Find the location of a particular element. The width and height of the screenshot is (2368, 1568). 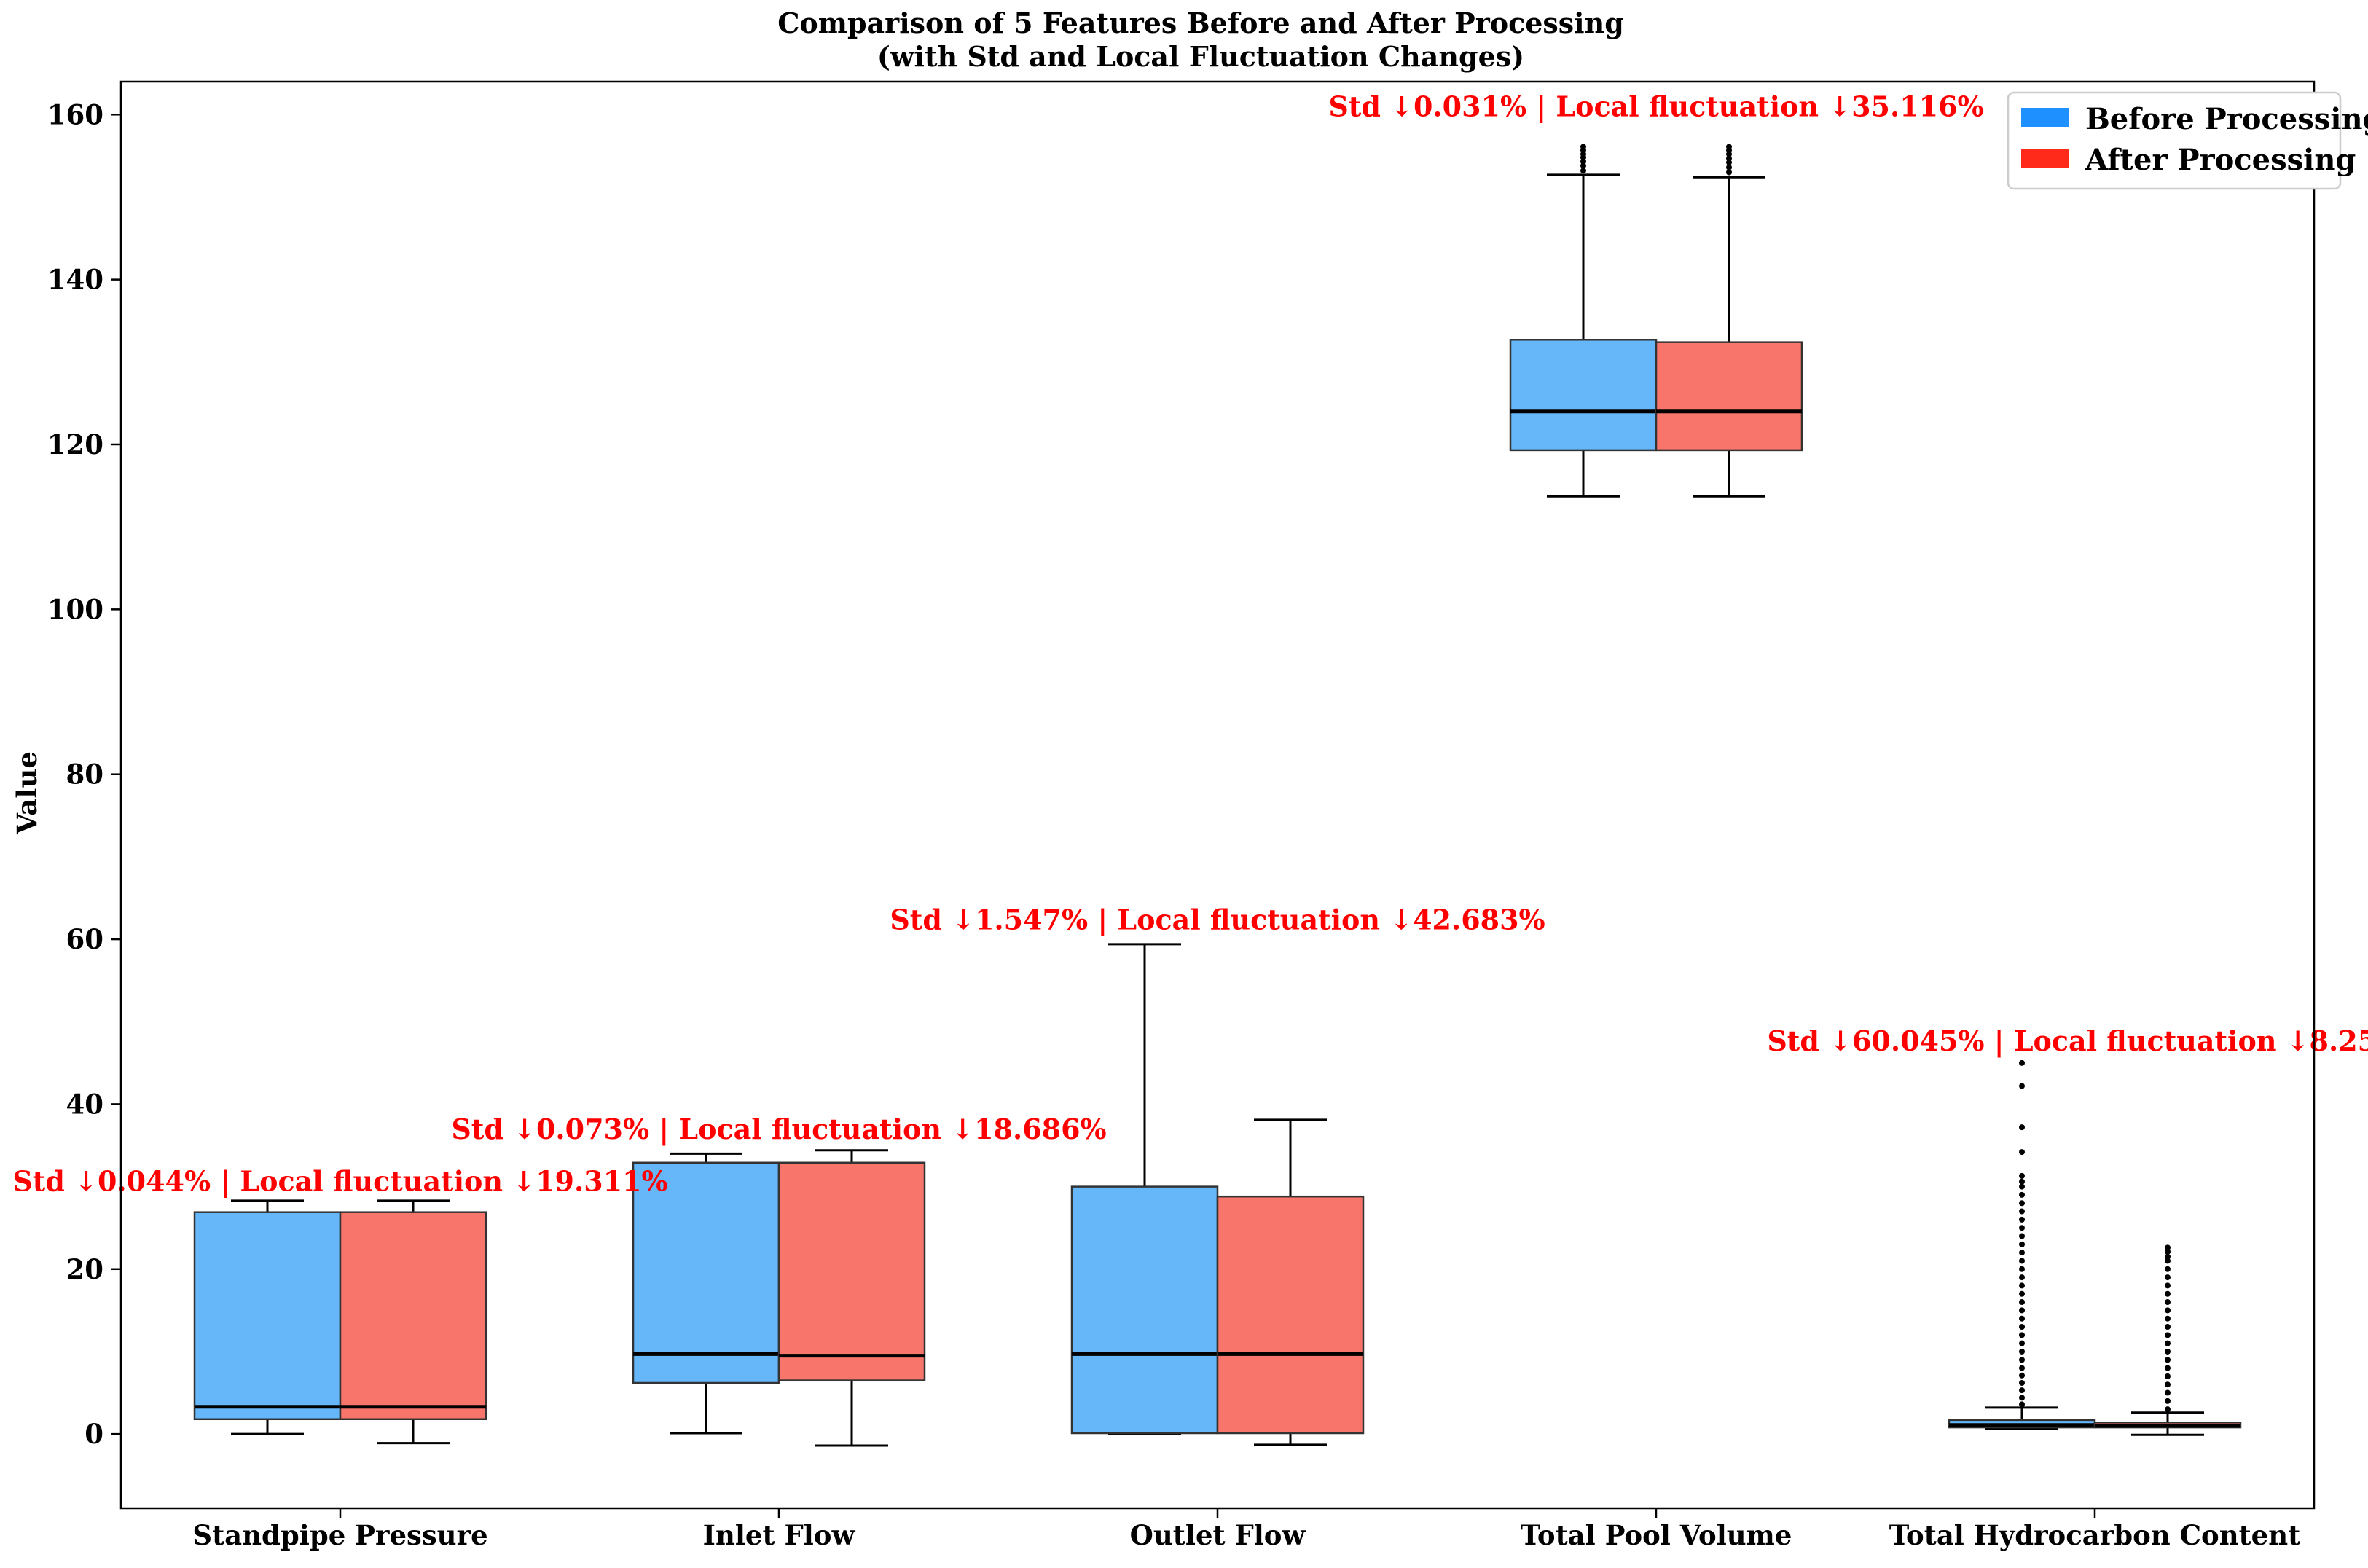

x-tick-label: Total Hydrocarbon Content is located at coordinates (2095, 1535).